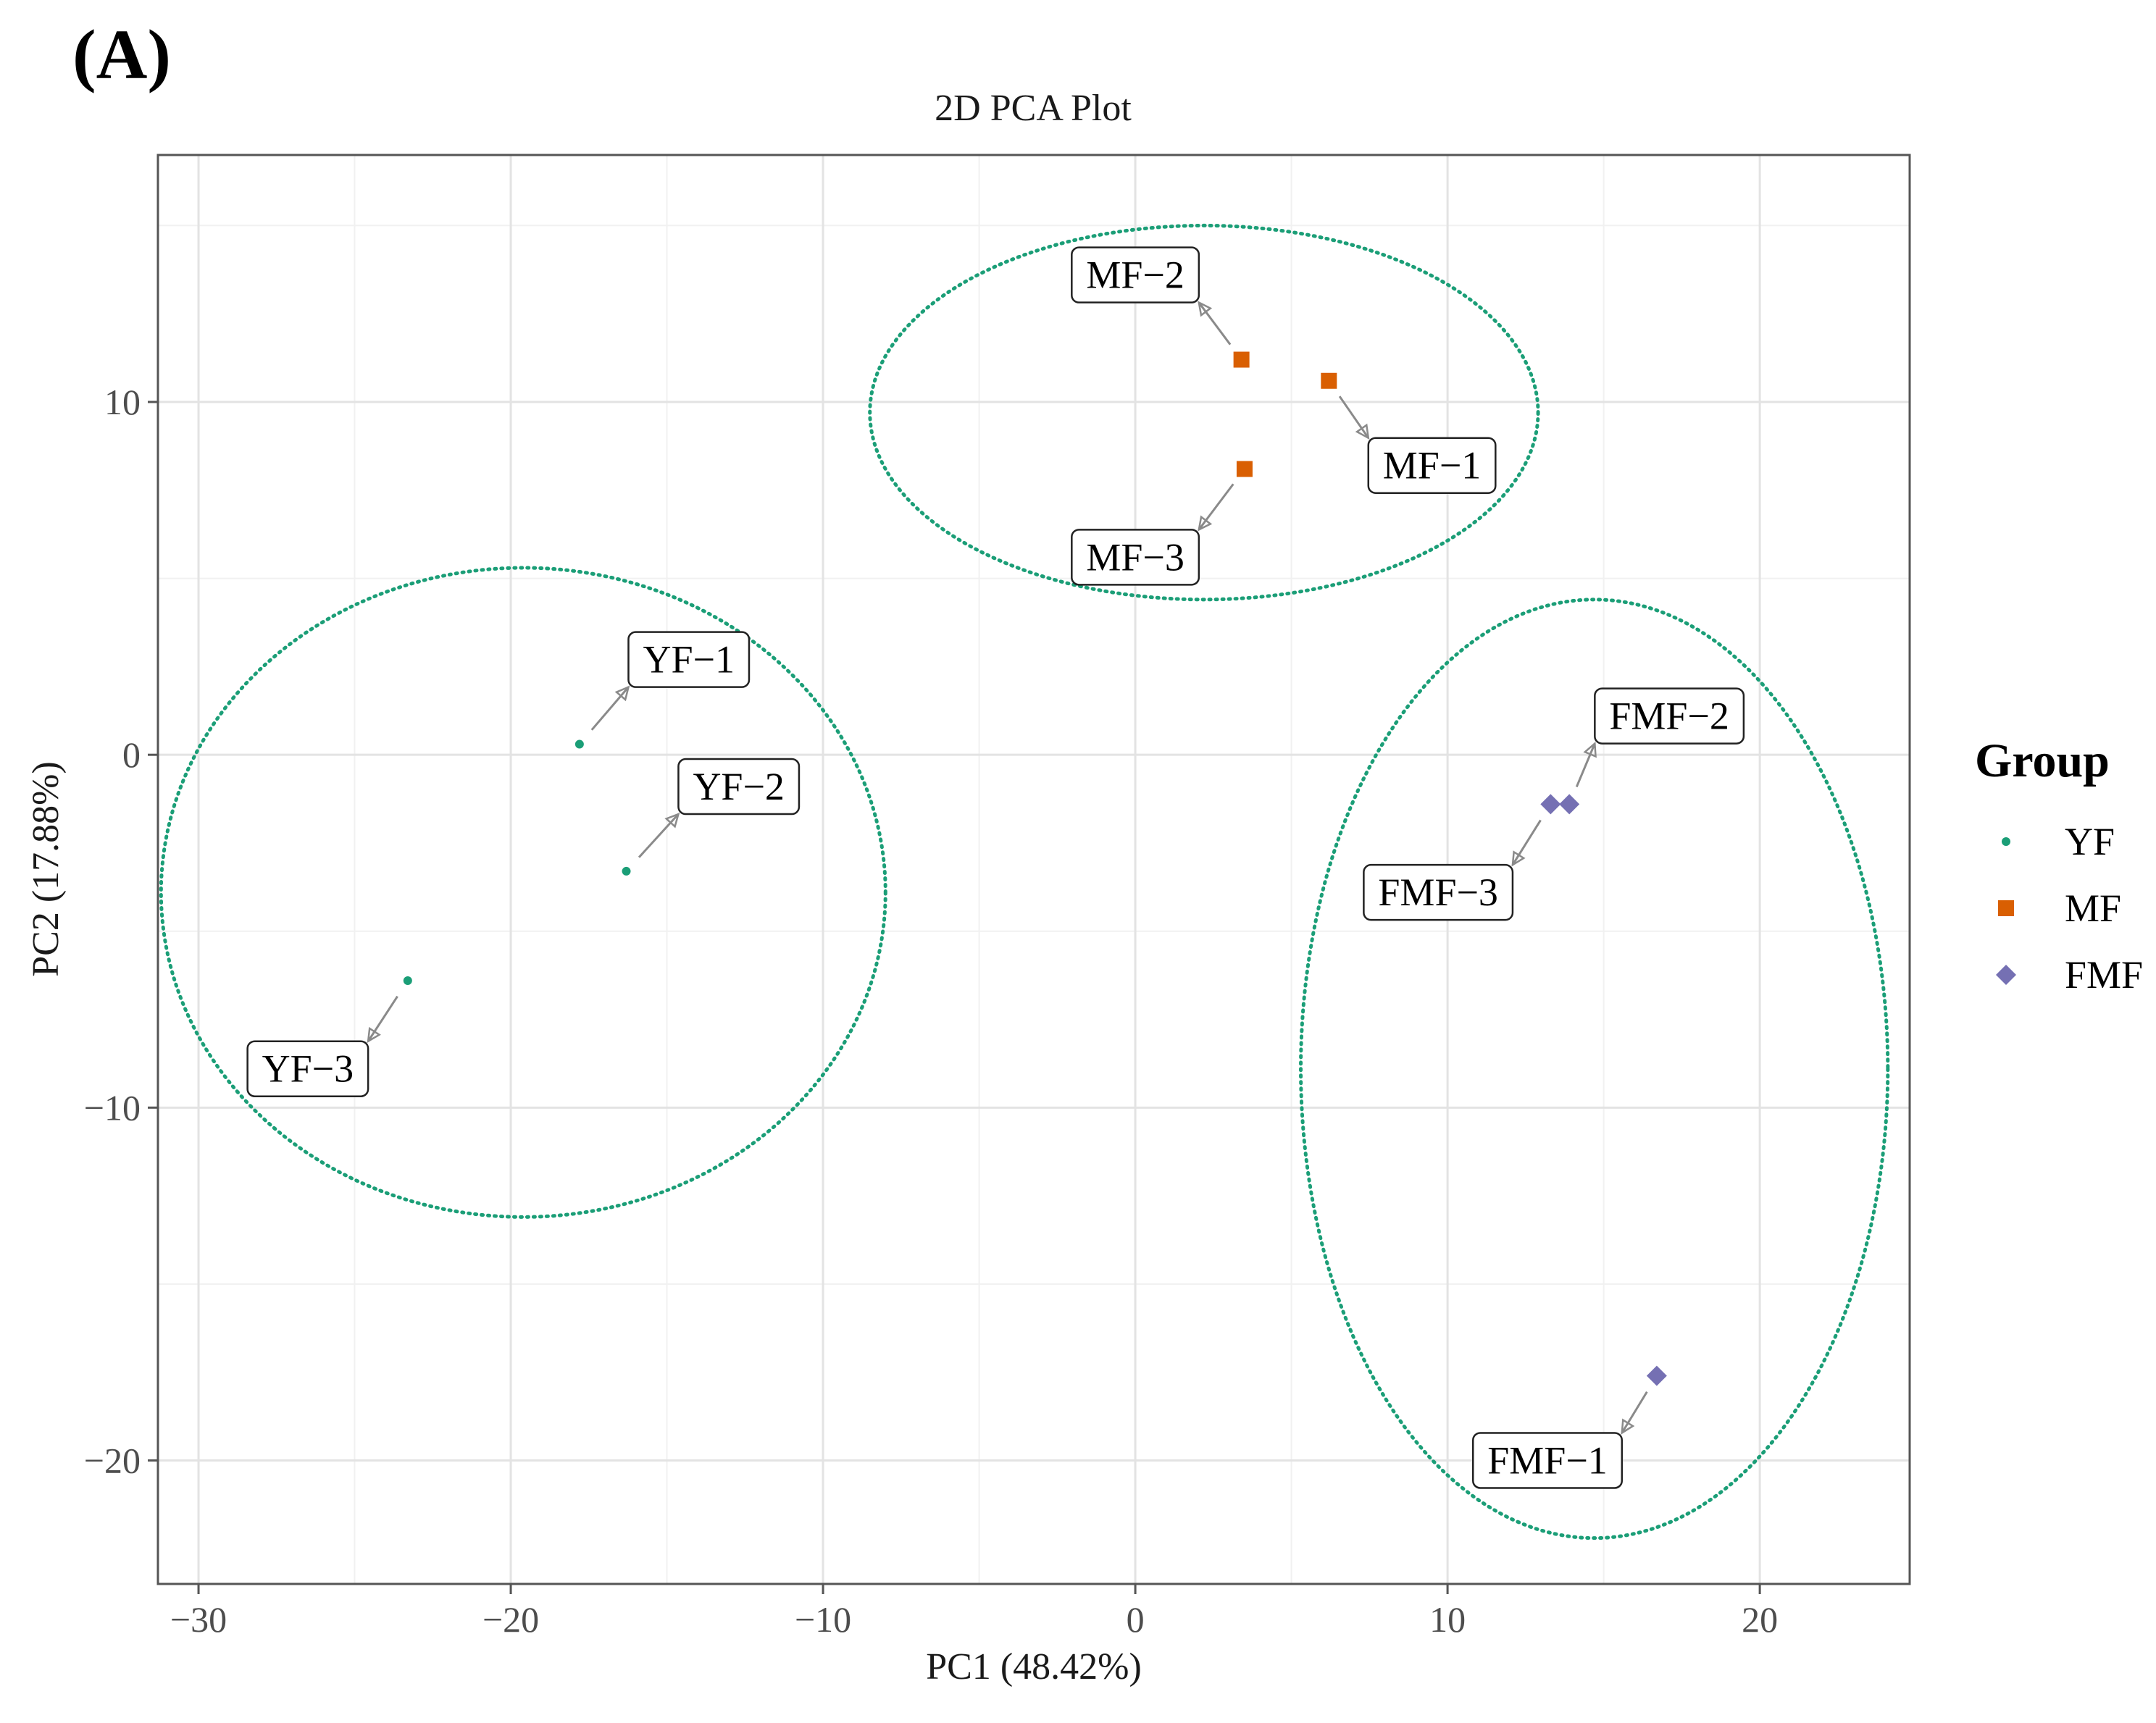 This screenshot has width=2156, height=1723. I want to click on point-label: FMF−3, so click(1439, 892).